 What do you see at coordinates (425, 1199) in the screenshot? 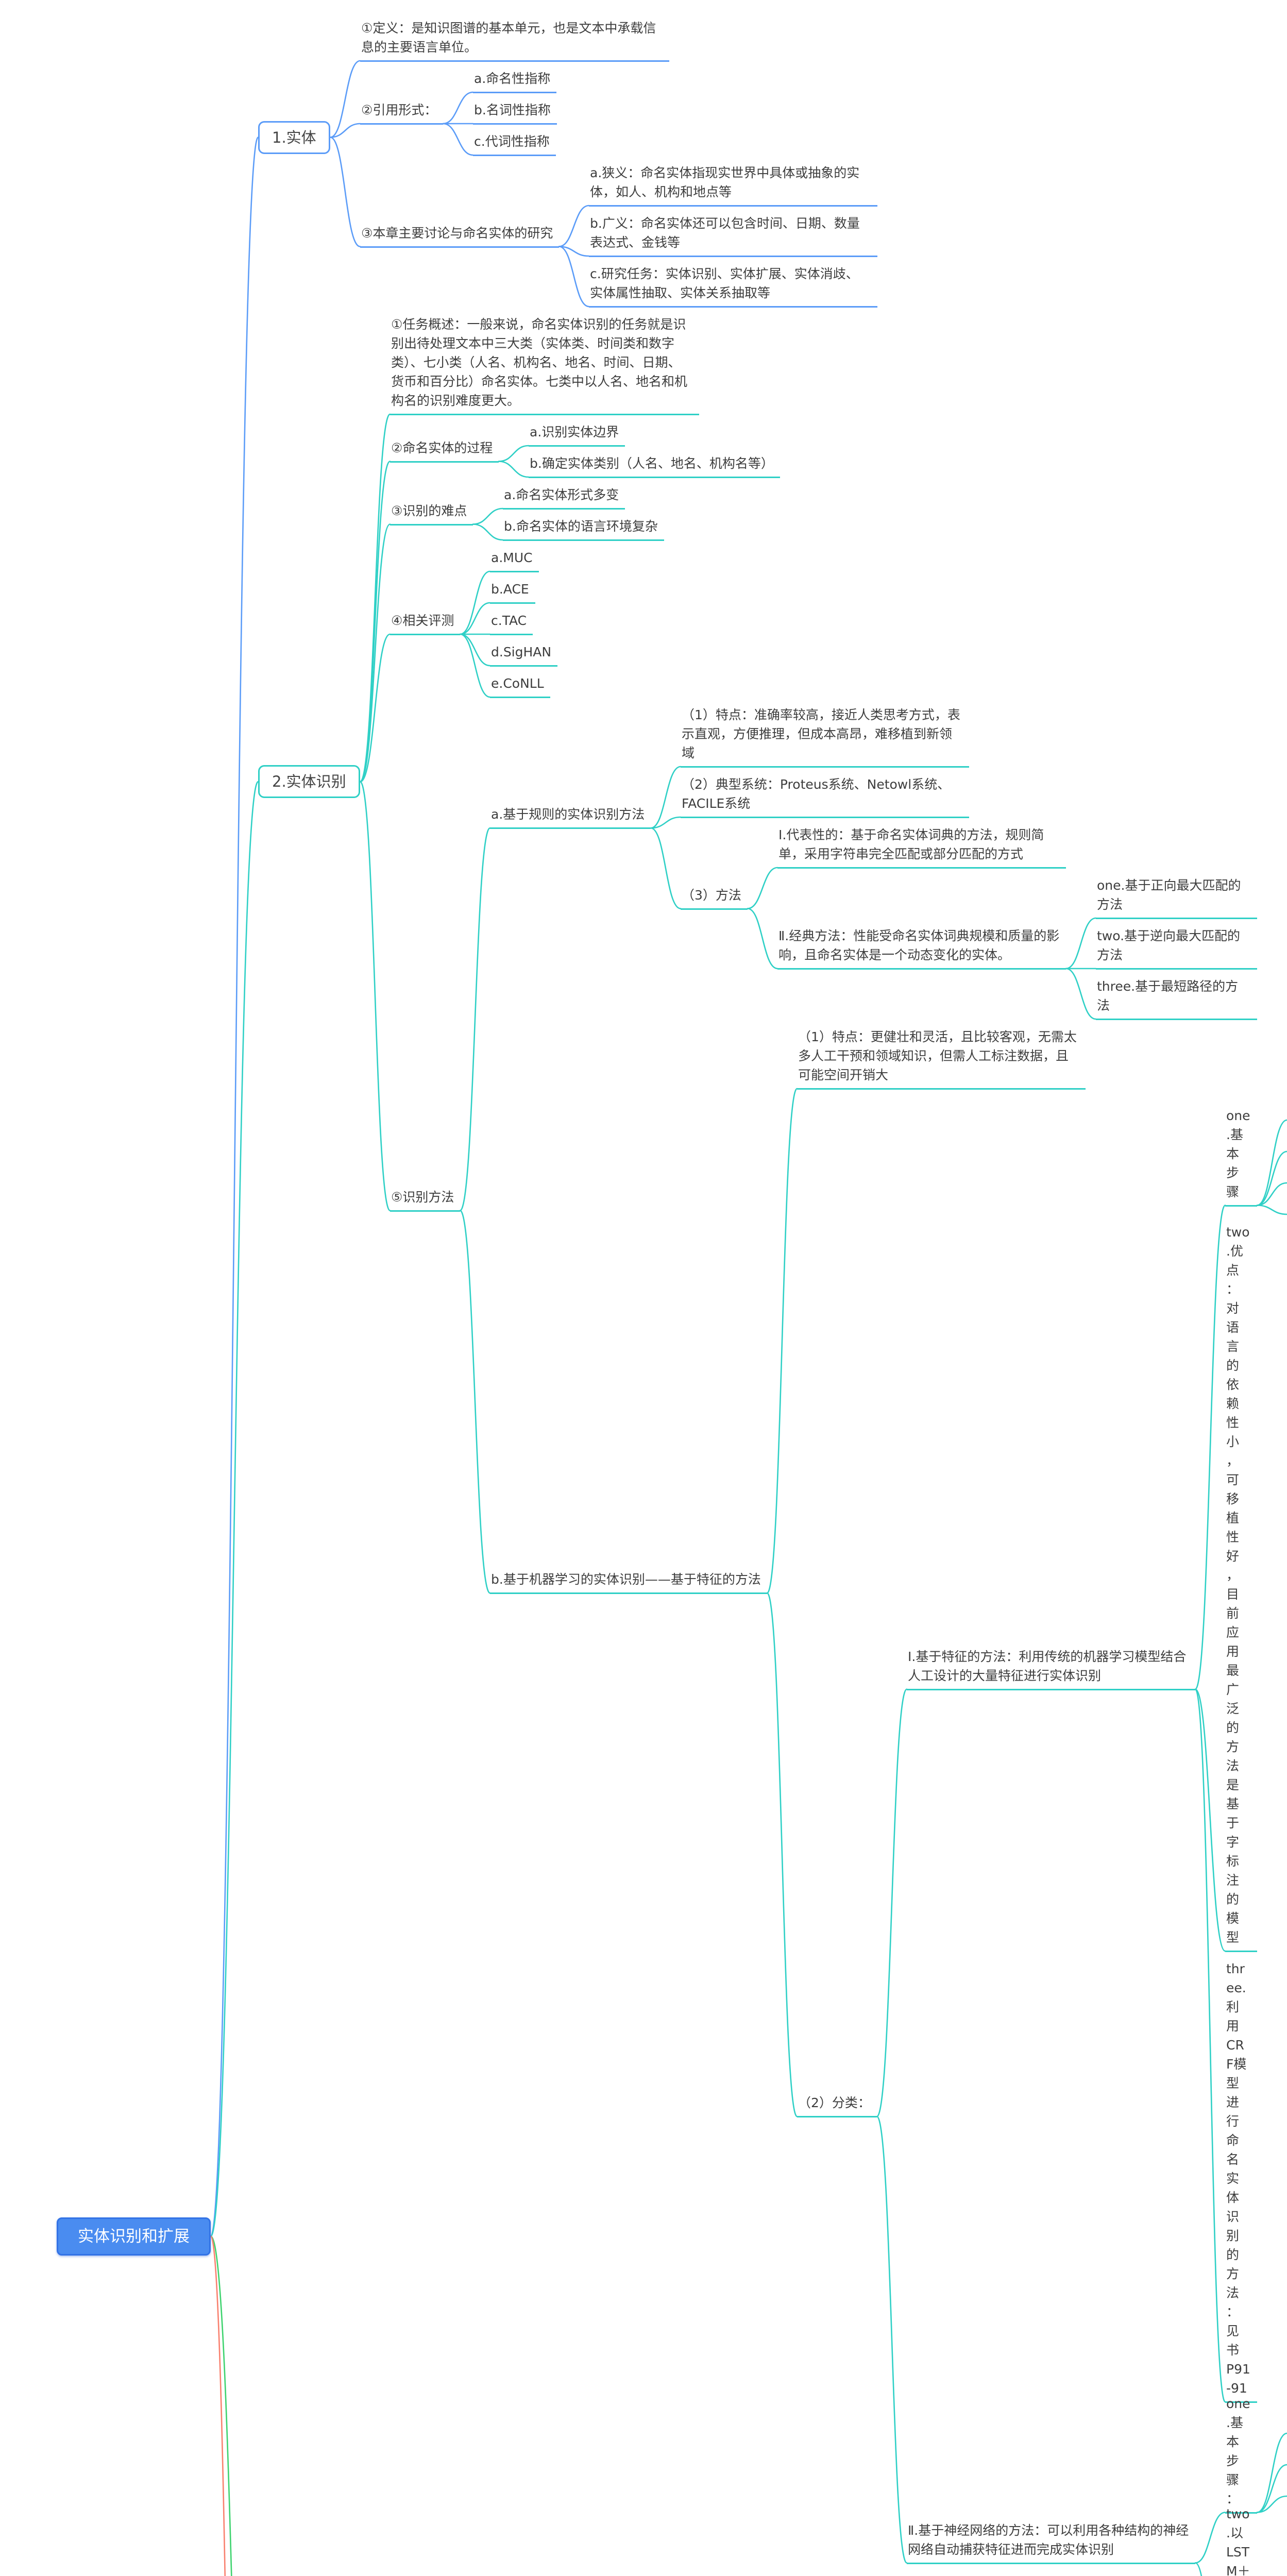
I see `mindmap-node: ⑤识别方法` at bounding box center [425, 1199].